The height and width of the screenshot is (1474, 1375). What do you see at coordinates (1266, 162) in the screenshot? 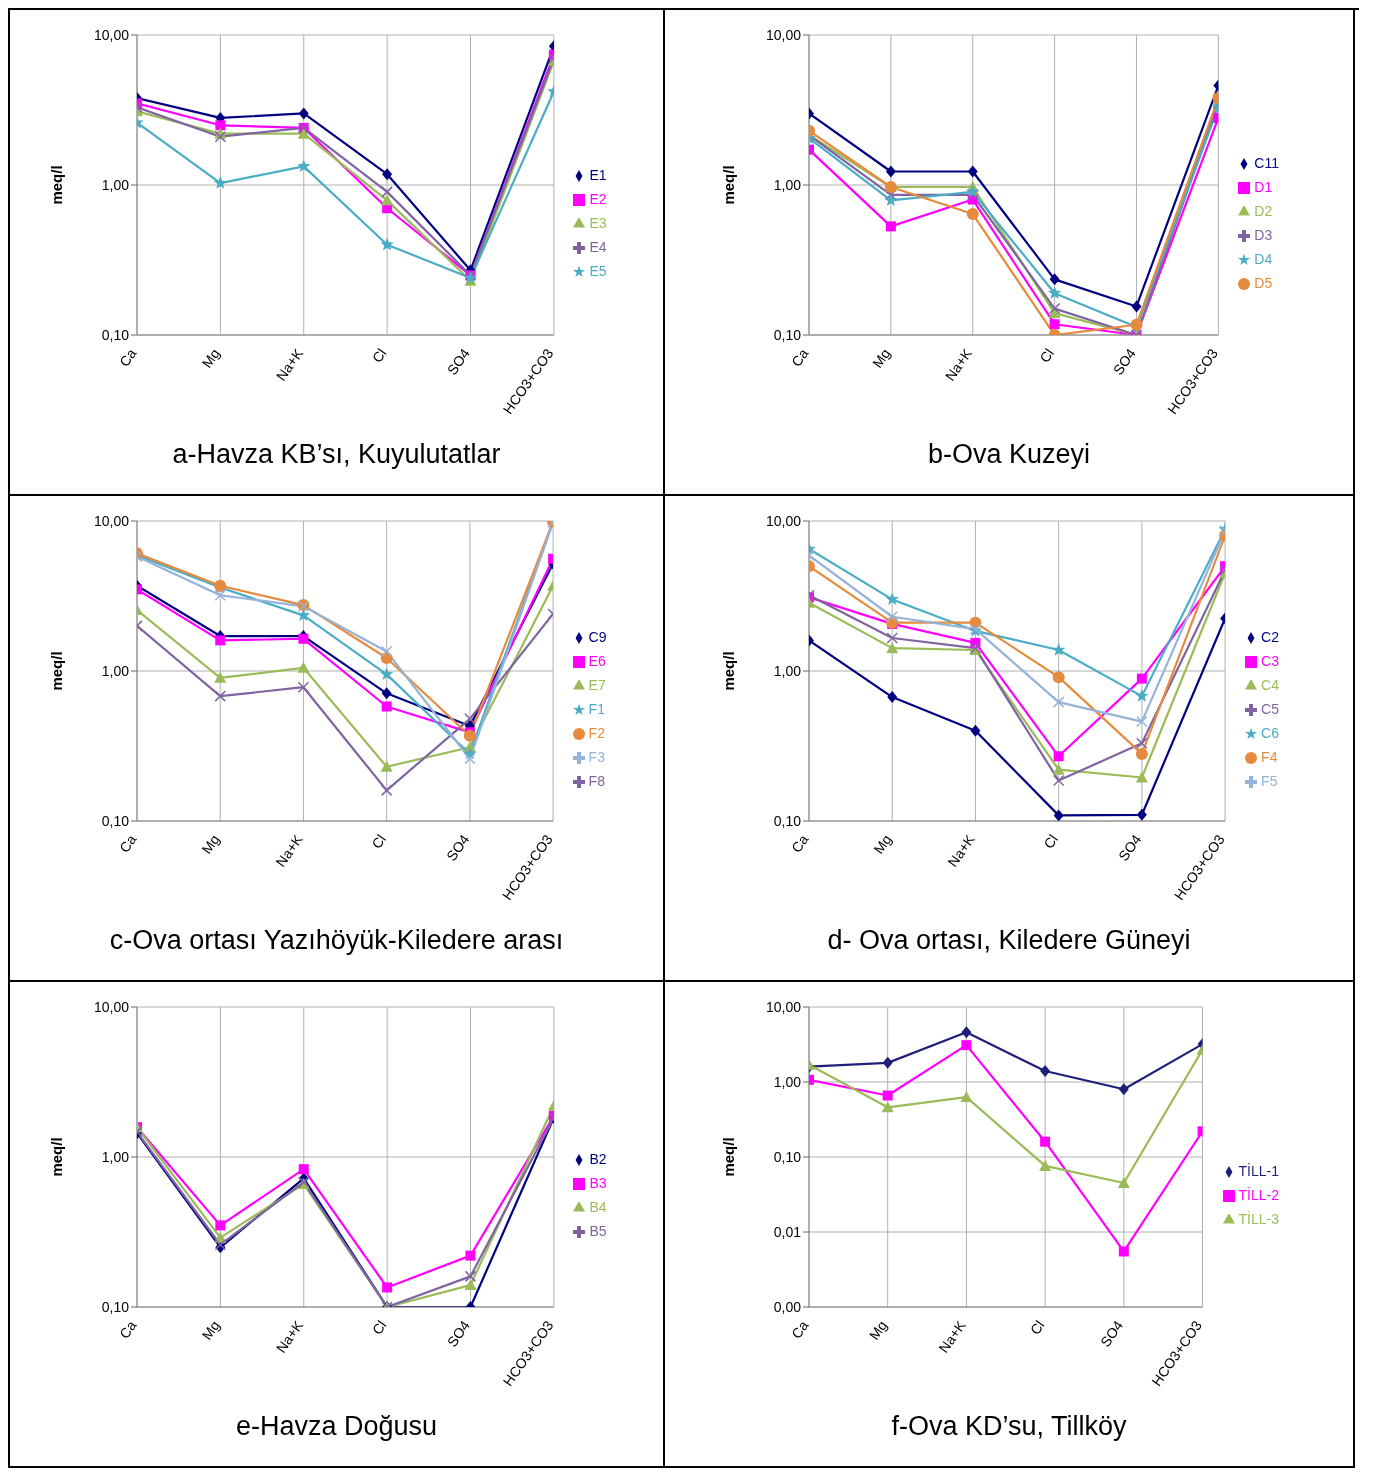
I see `legend-label: C11` at bounding box center [1266, 162].